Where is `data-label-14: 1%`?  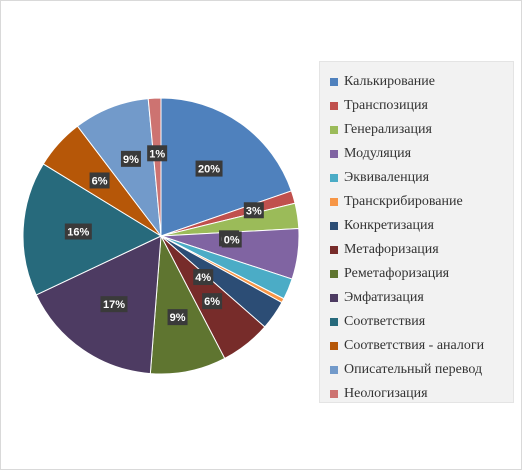
data-label-14: 1% is located at coordinates (157, 153).